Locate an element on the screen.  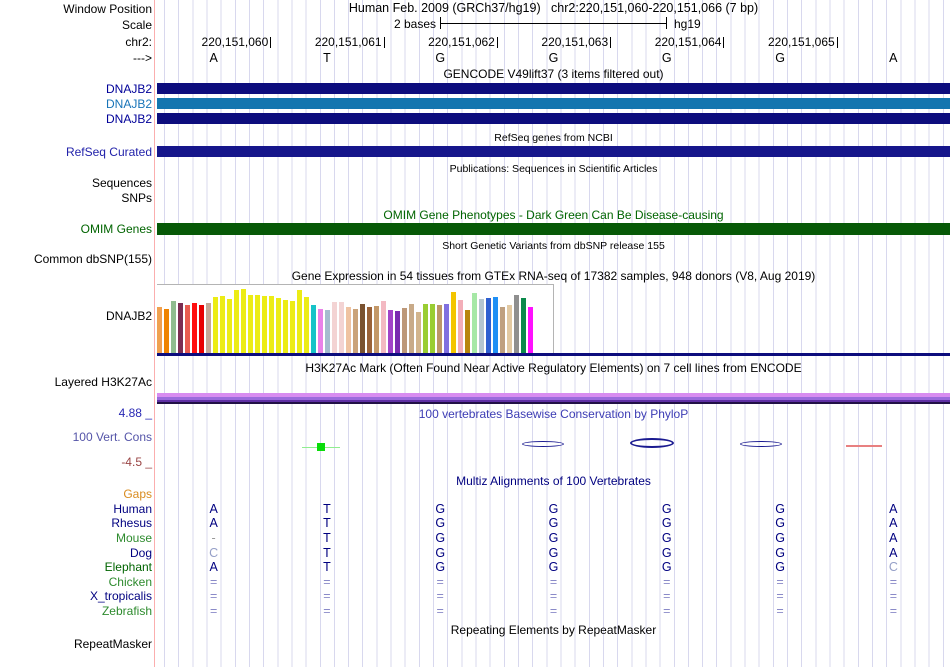
omim-genes-label: OMIM Genes is located at coordinates (116, 229).